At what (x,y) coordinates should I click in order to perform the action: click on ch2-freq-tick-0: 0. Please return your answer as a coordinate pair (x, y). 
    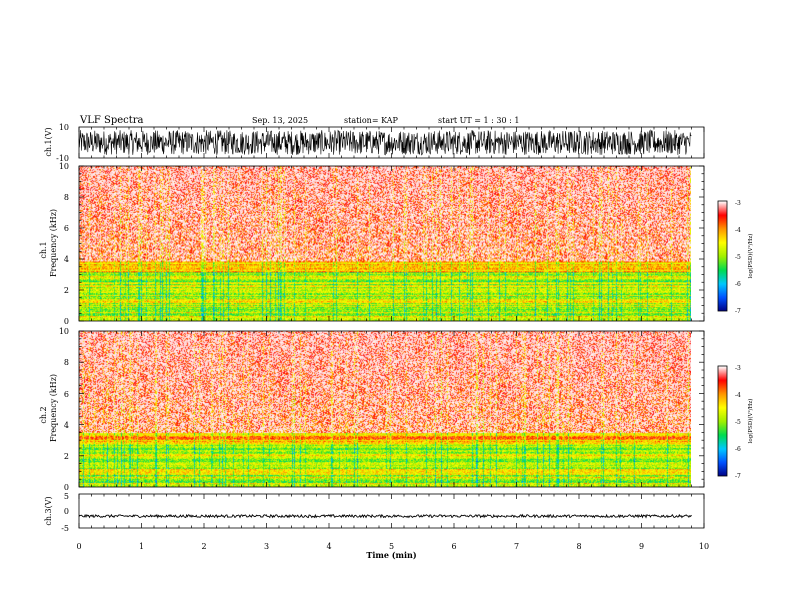
    Looking at the image, I should click on (66, 487).